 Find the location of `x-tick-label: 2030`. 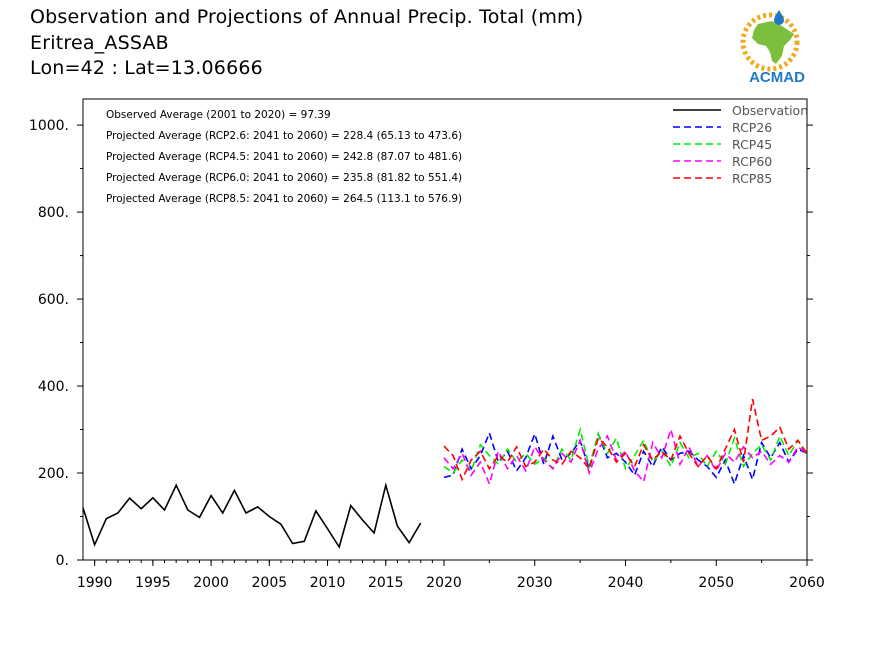

x-tick-label: 2030 is located at coordinates (535, 583).